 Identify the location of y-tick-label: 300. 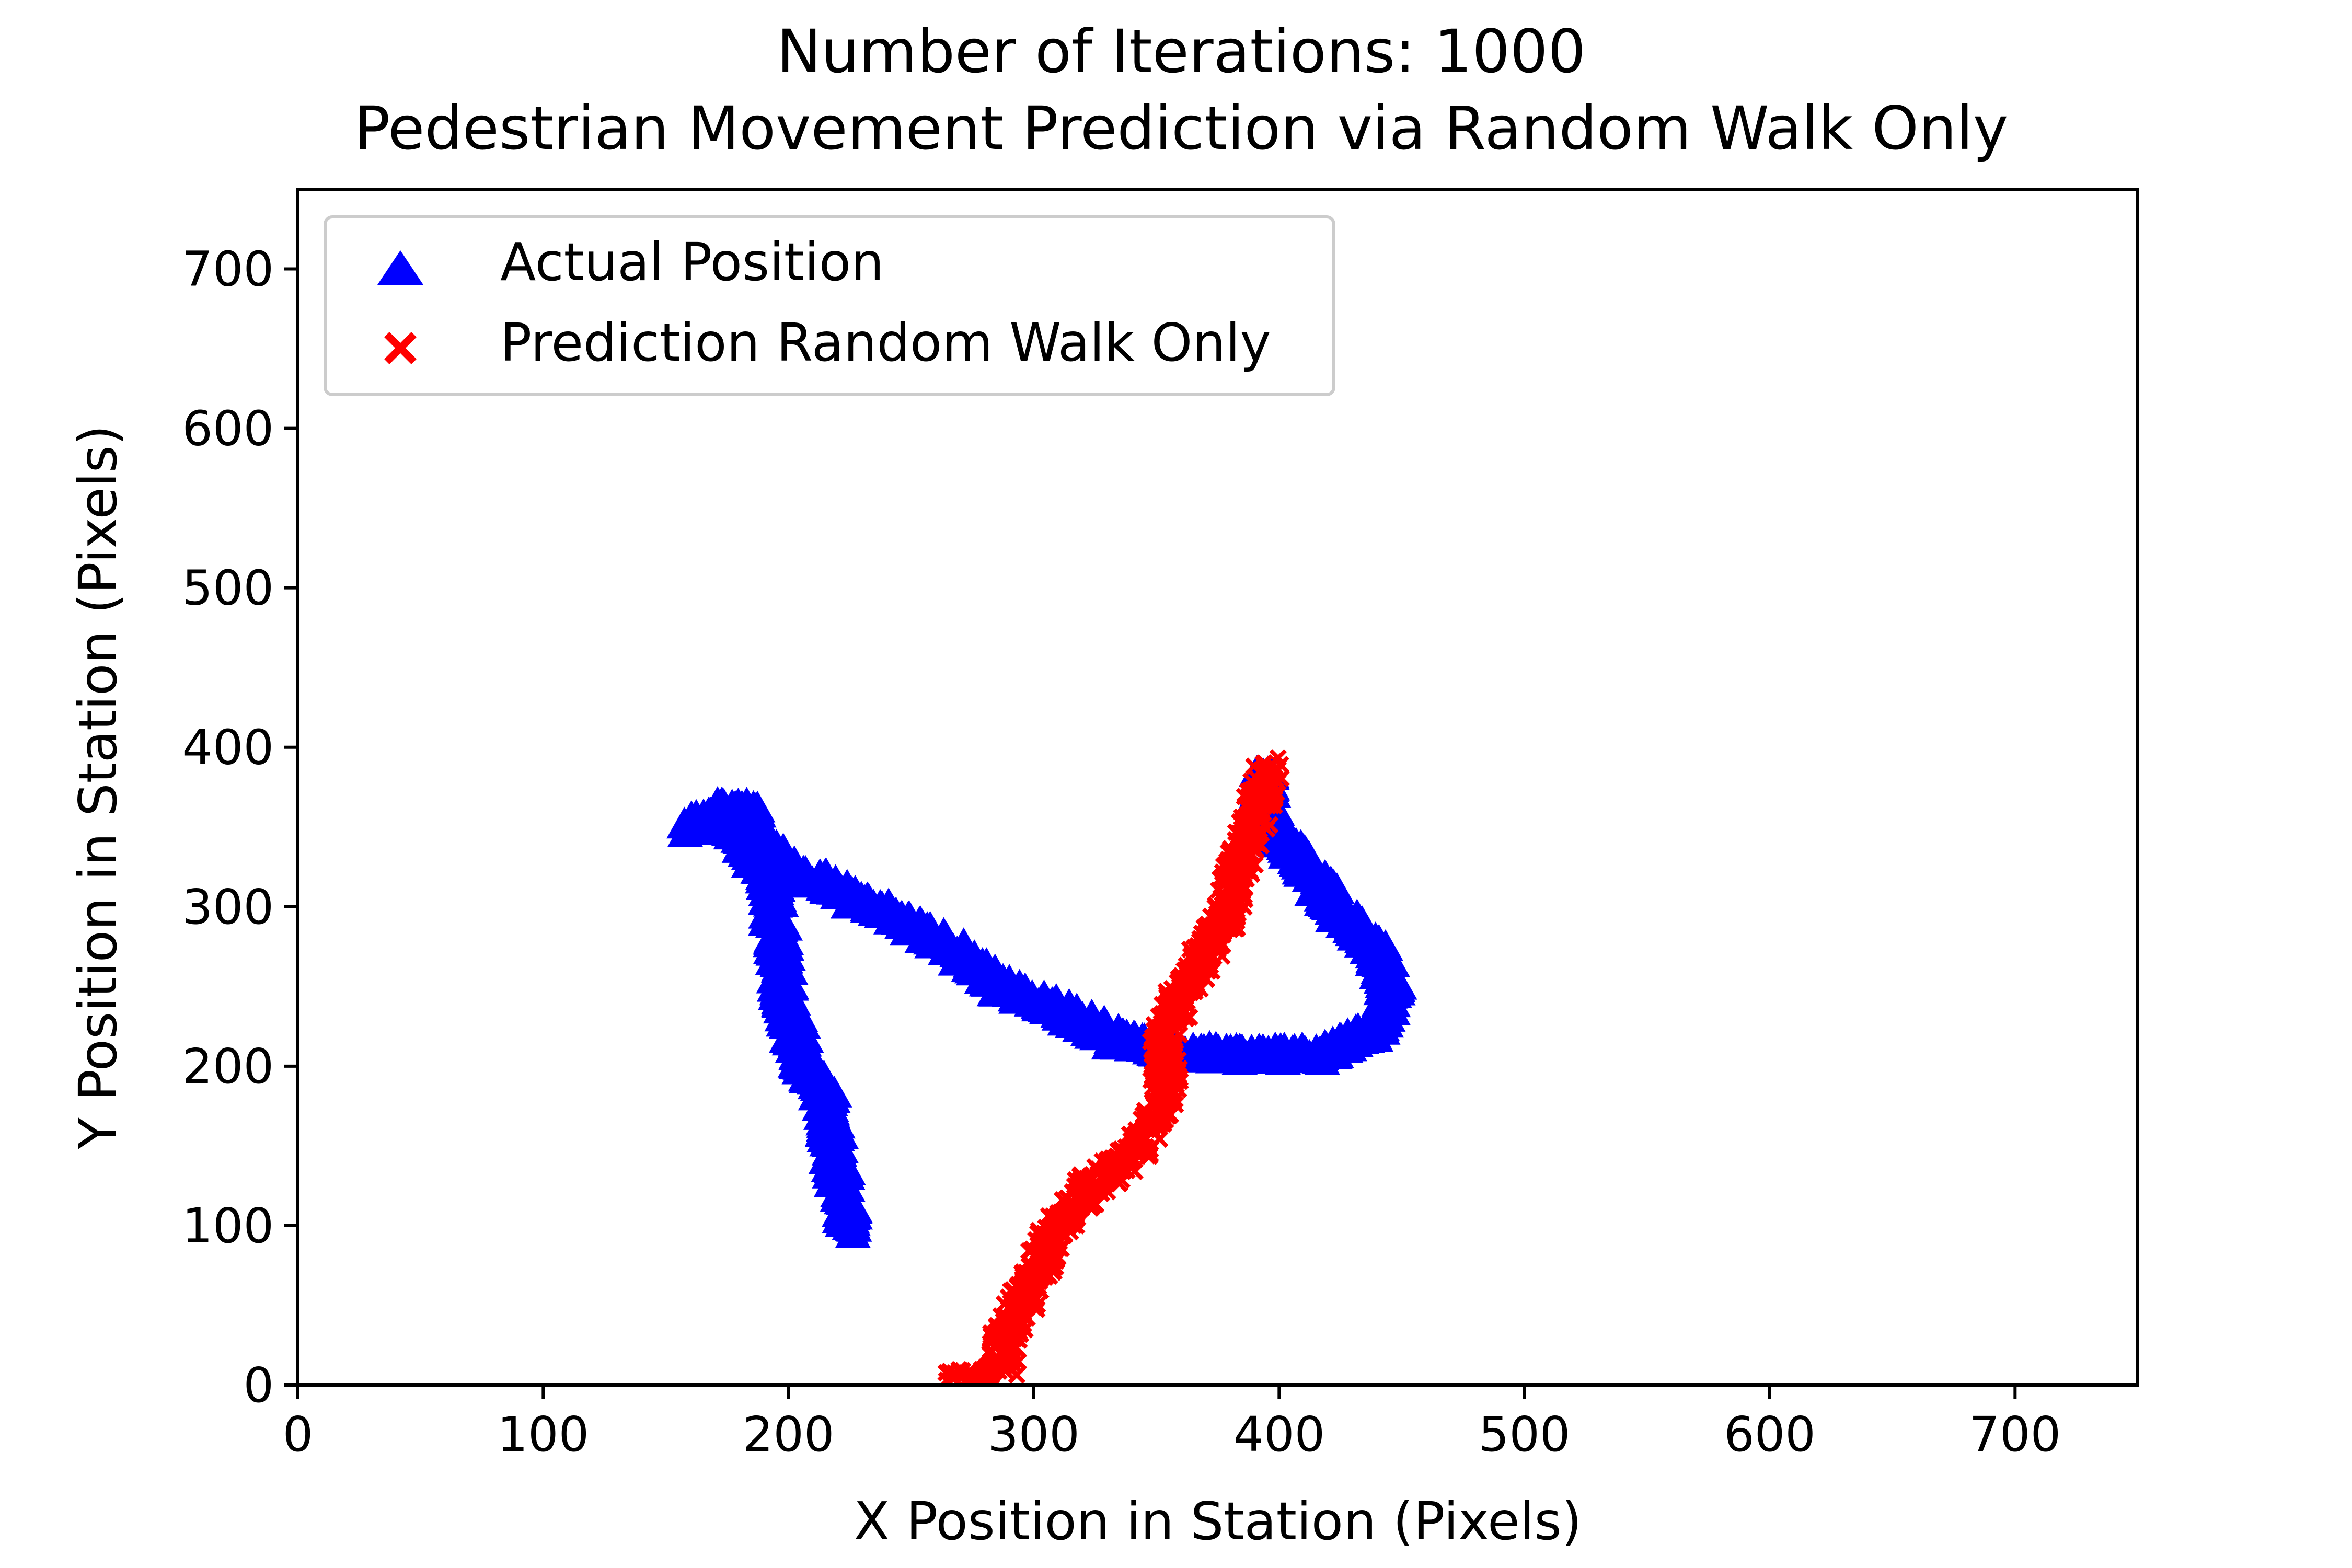
(228, 907).